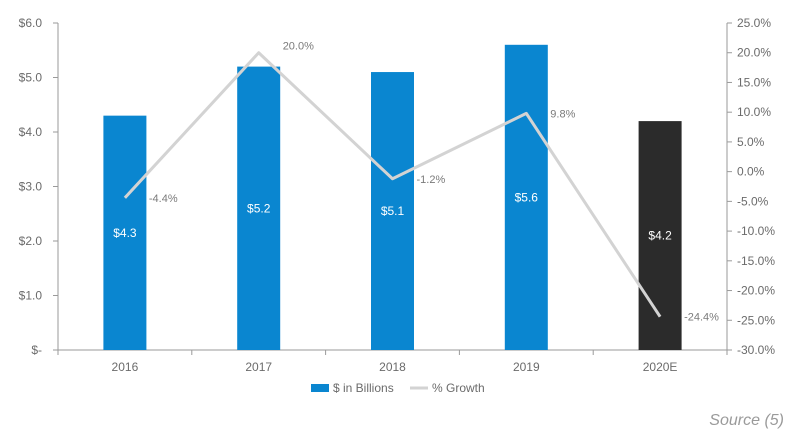 The height and width of the screenshot is (441, 800). What do you see at coordinates (392, 367) in the screenshot?
I see `x-axis-tick-label: 2018` at bounding box center [392, 367].